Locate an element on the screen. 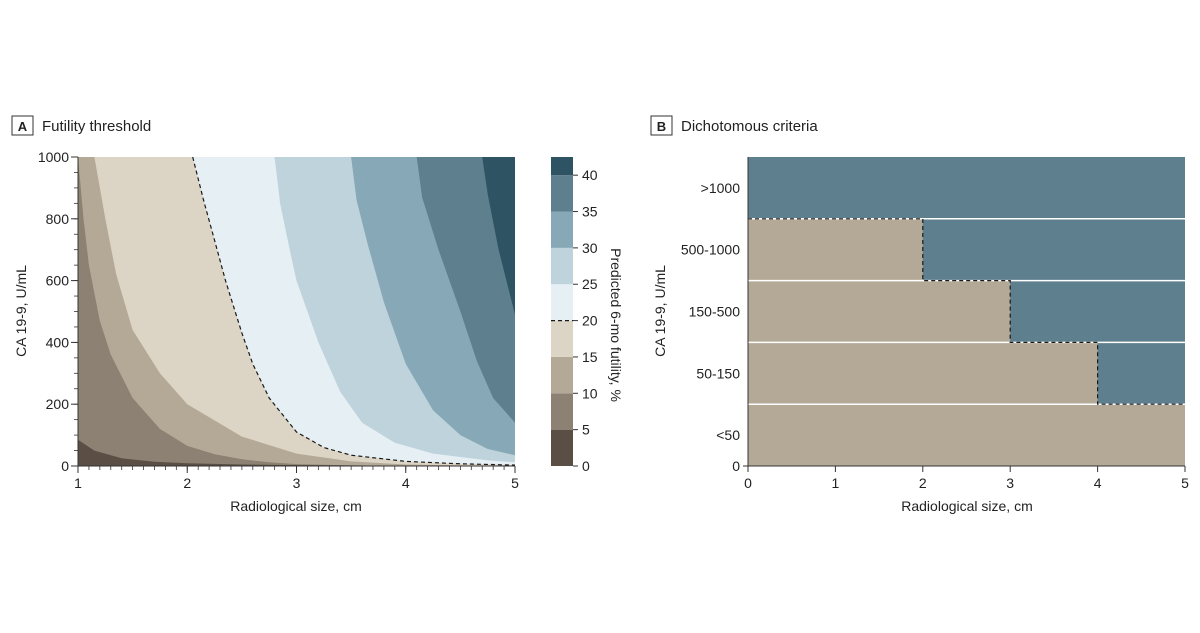 The width and height of the screenshot is (1200, 633). panel-b-letter-box is located at coordinates (661, 125).